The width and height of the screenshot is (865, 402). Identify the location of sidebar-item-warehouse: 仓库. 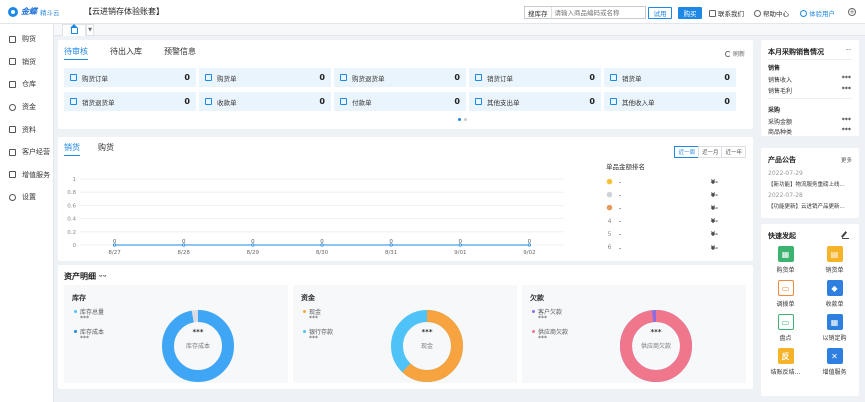
(26, 84).